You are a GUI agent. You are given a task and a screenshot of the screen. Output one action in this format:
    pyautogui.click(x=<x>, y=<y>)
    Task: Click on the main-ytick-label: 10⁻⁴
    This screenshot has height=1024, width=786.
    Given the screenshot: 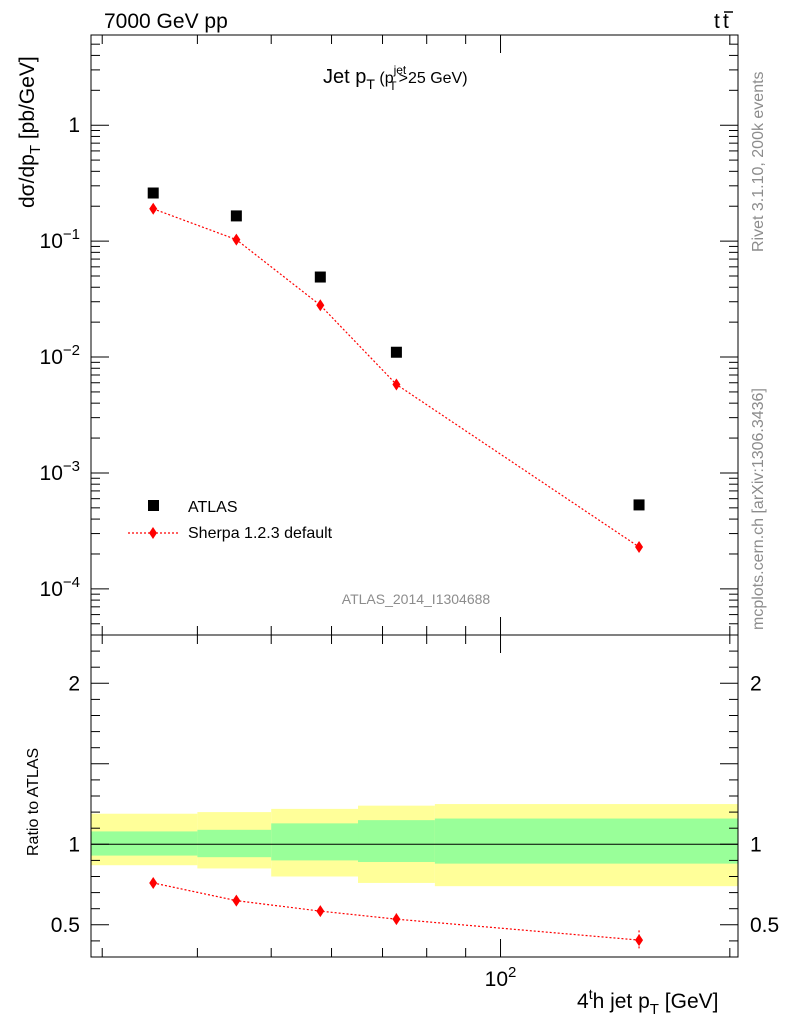 What is the action you would take?
    pyautogui.click(x=60, y=587)
    